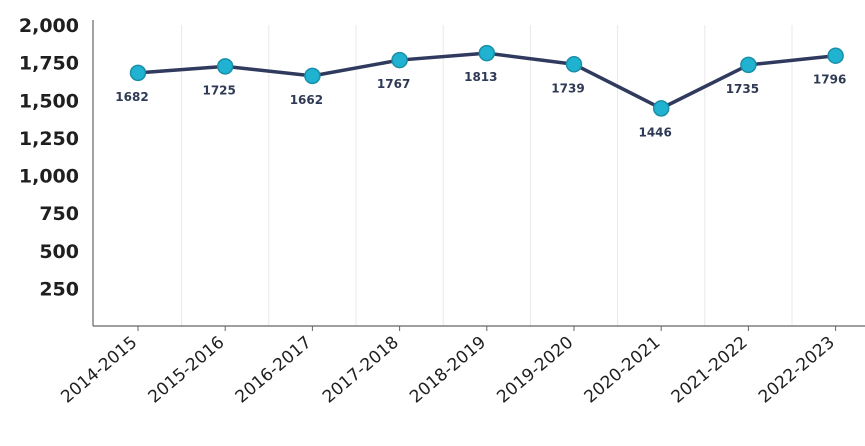 This screenshot has width=865, height=446. What do you see at coordinates (274, 370) in the screenshot?
I see `x-tick-label: 2016-2017` at bounding box center [274, 370].